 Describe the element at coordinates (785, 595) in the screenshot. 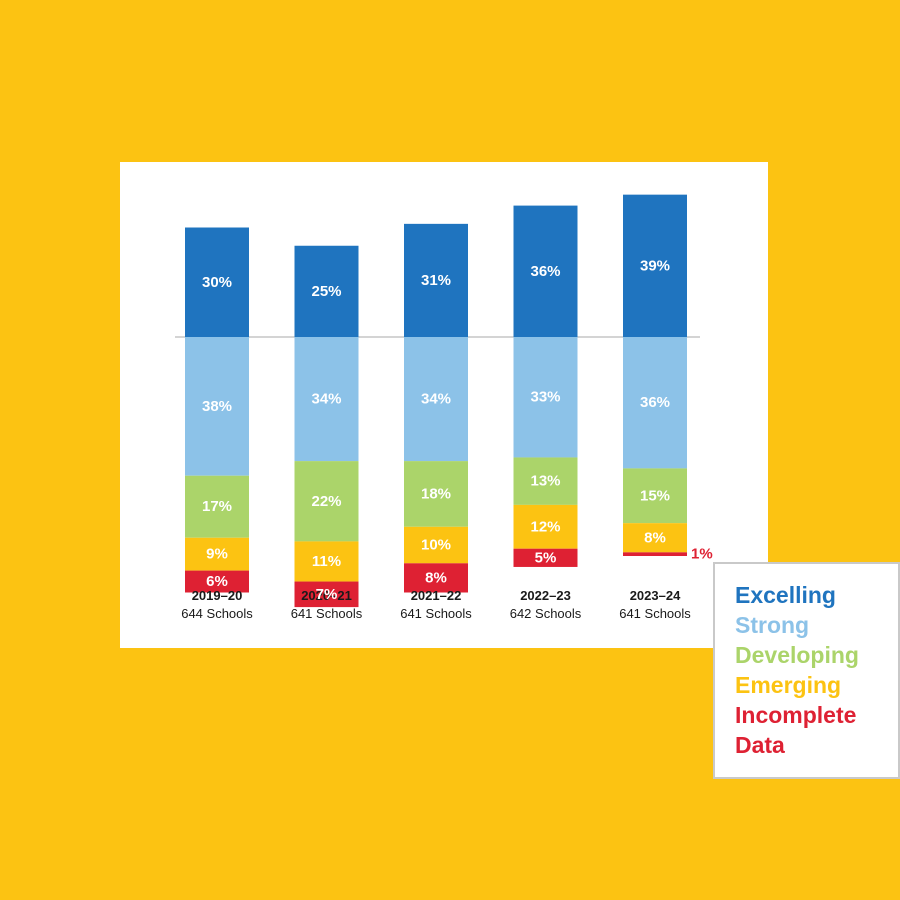

I see `legend-item-excelling: Excelling` at that location.